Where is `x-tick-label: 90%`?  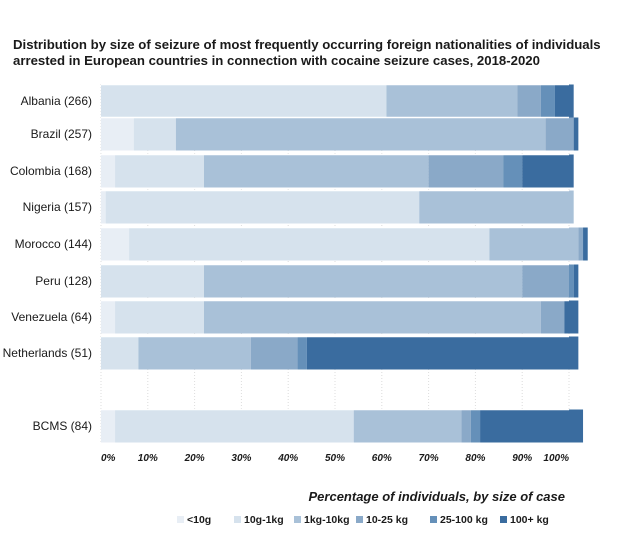
x-tick-label: 90% is located at coordinates (522, 458).